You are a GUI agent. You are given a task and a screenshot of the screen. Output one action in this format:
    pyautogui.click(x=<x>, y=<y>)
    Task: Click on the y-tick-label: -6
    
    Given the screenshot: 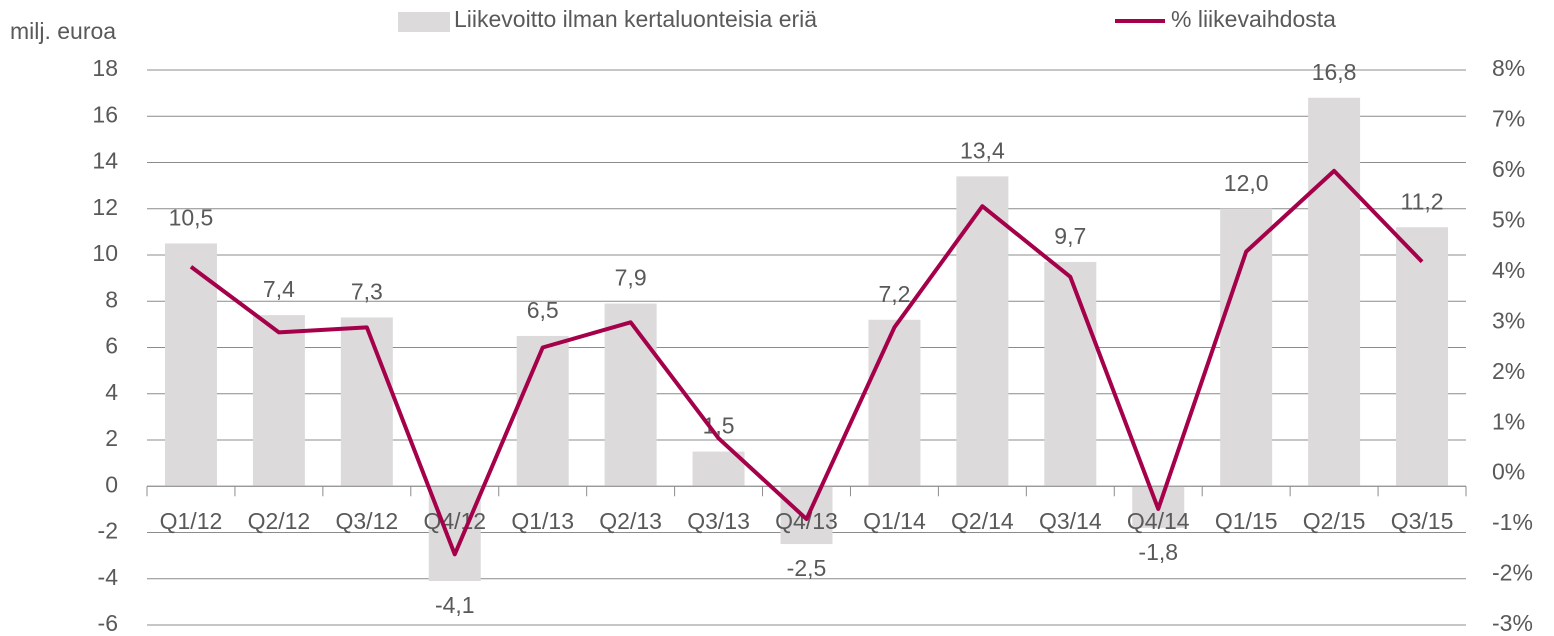 What is the action you would take?
    pyautogui.click(x=108, y=623)
    